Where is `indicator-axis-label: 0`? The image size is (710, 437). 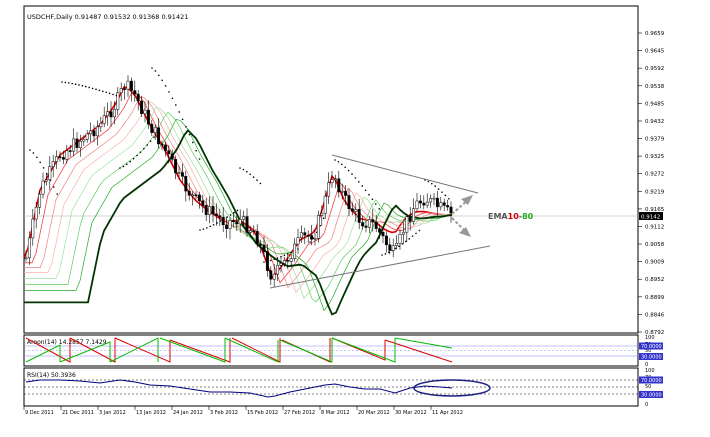 indicator-axis-label: 0 is located at coordinates (646, 405).